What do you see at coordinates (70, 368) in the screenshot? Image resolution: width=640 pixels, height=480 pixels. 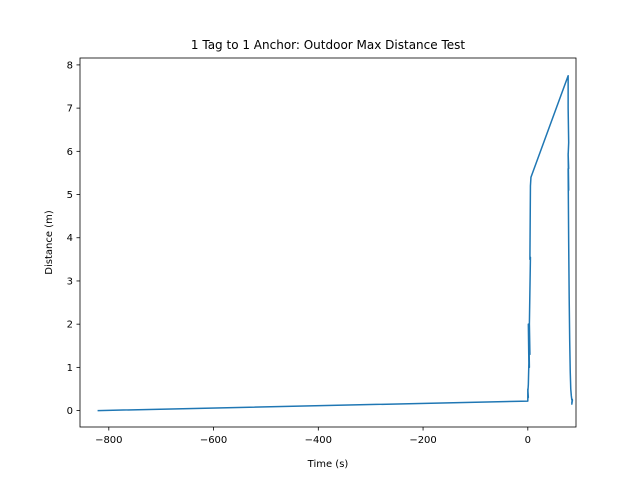 I see `y-tick-label: 1` at bounding box center [70, 368].